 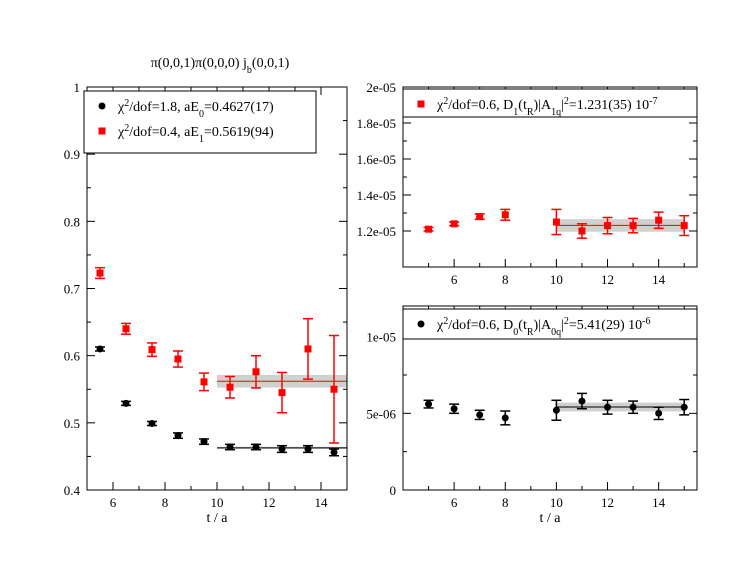 I want to click on legend: χ2/dof=0.6, D0(tR)|A0q|2=5.41(29) 10-6, so click(x=550, y=324).